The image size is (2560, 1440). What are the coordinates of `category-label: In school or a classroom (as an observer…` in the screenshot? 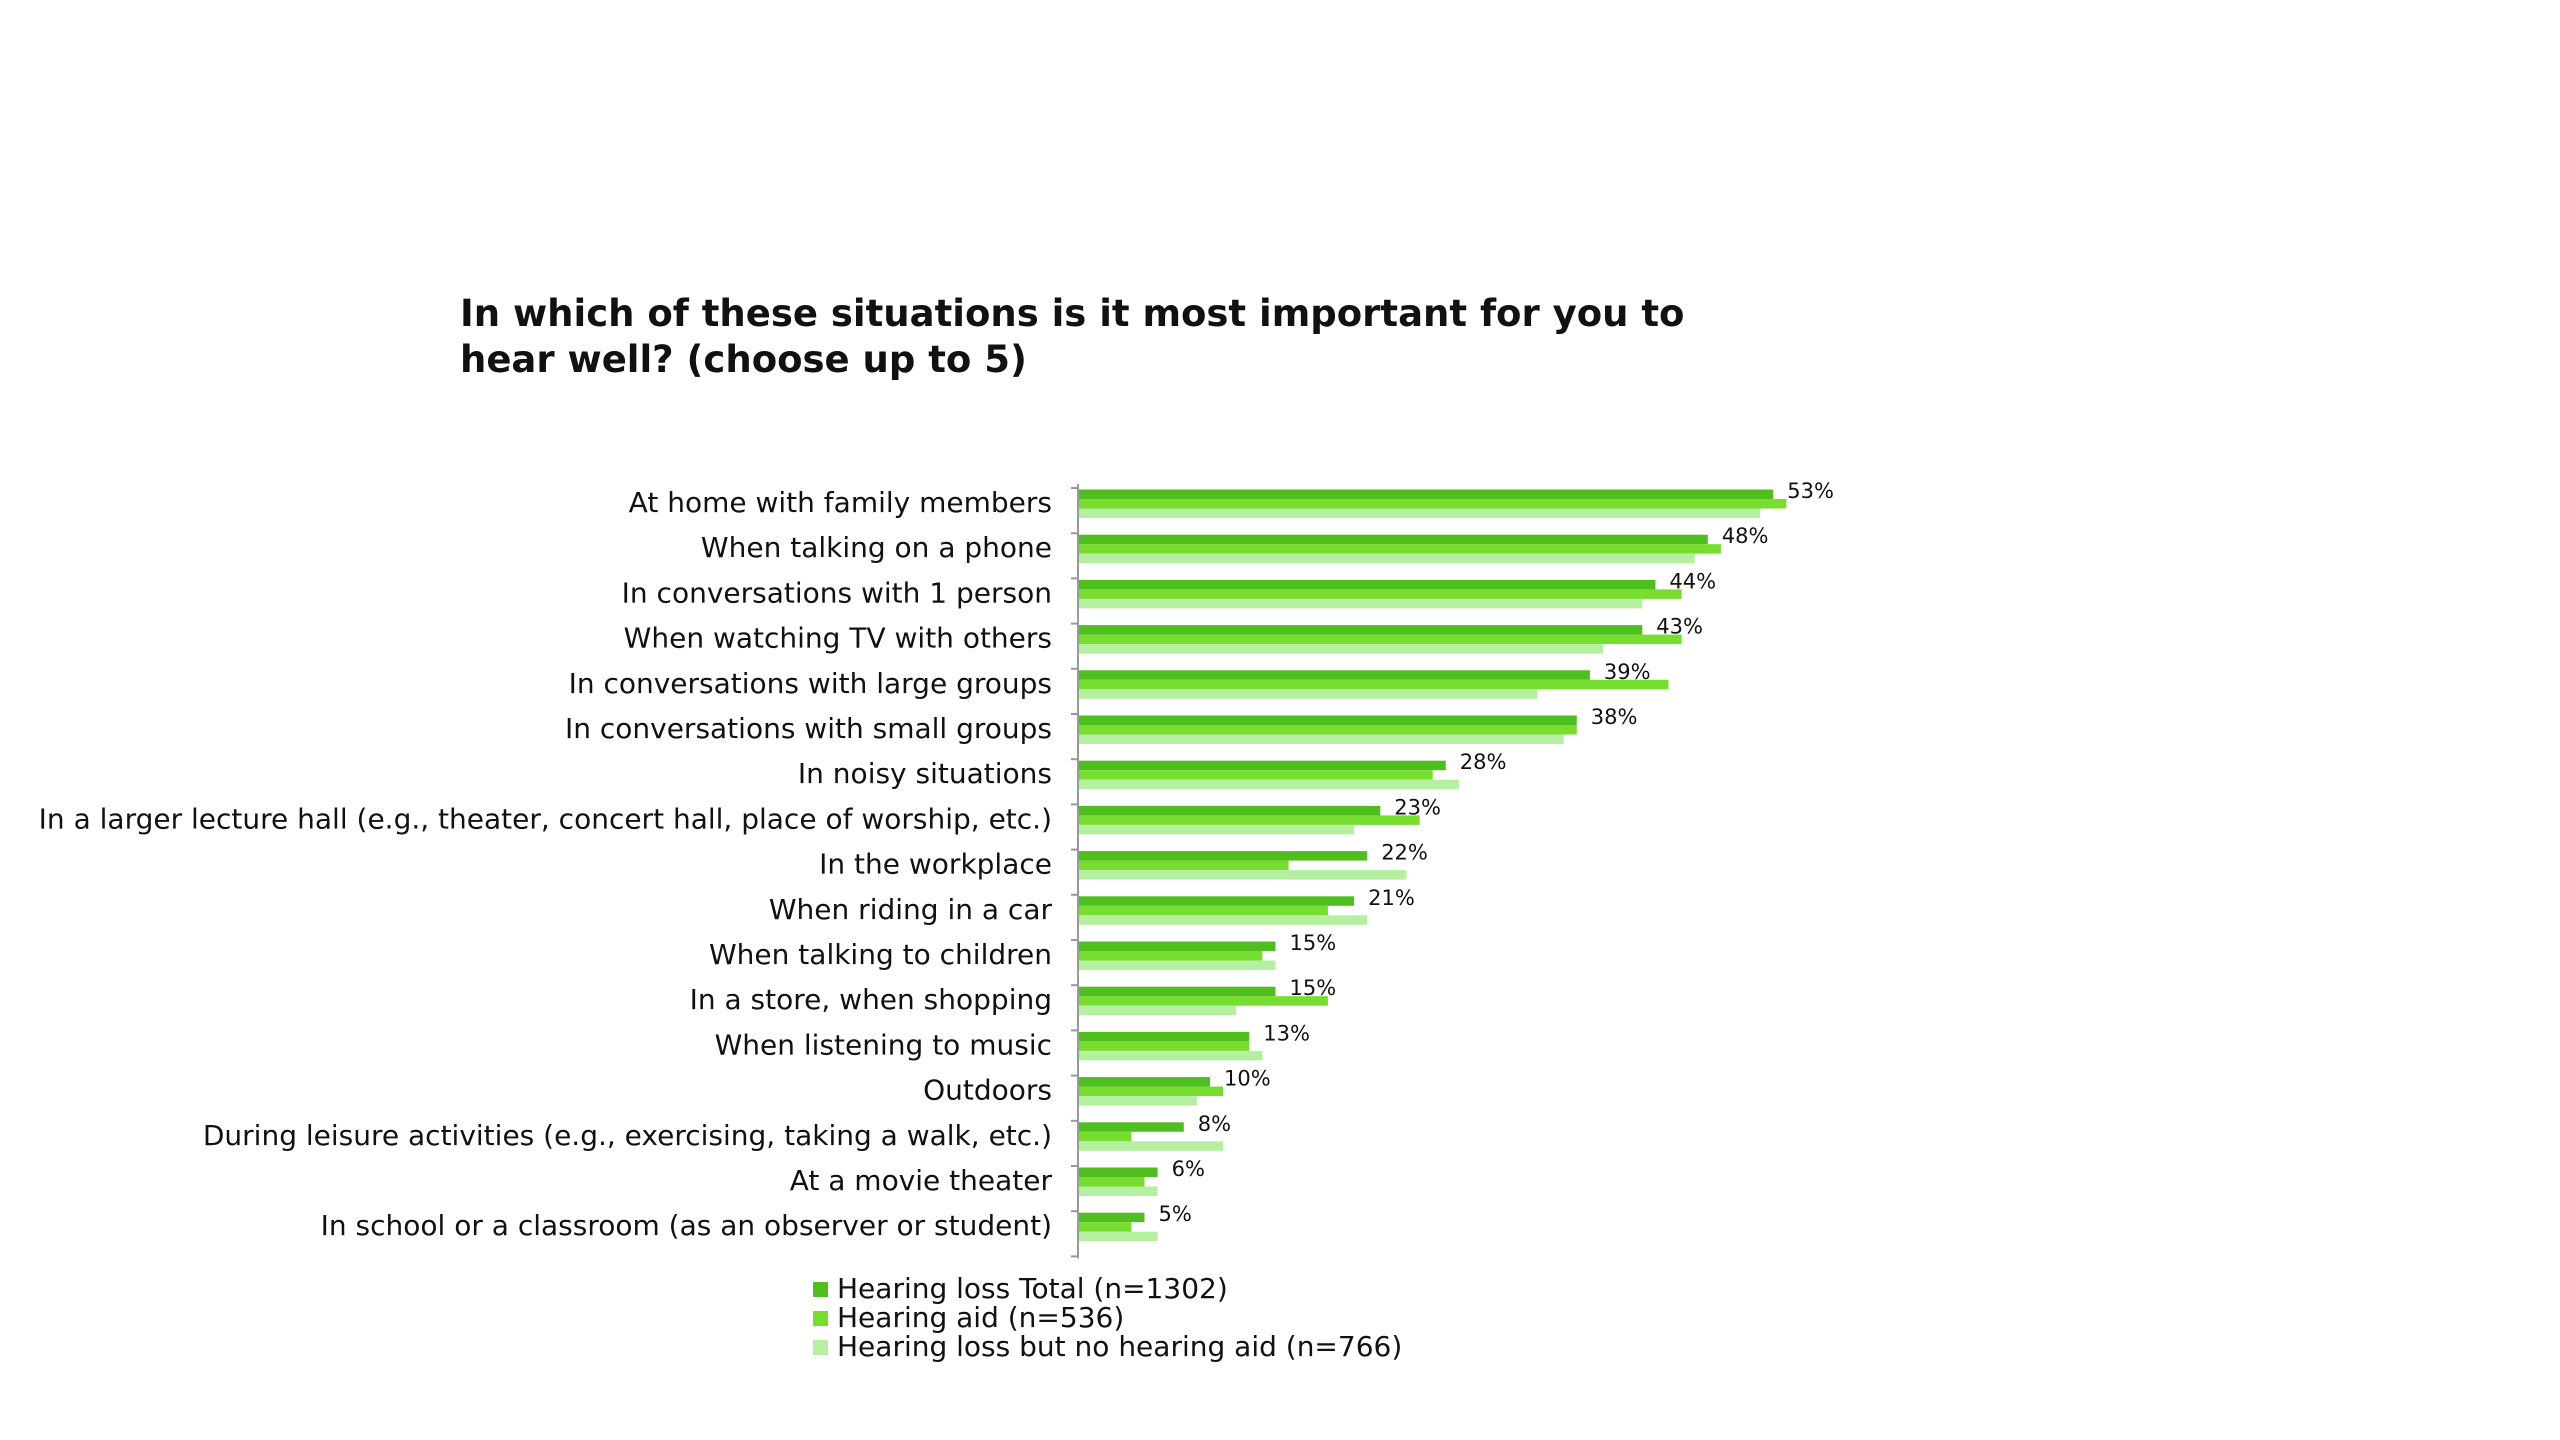 It's located at (686, 1225).